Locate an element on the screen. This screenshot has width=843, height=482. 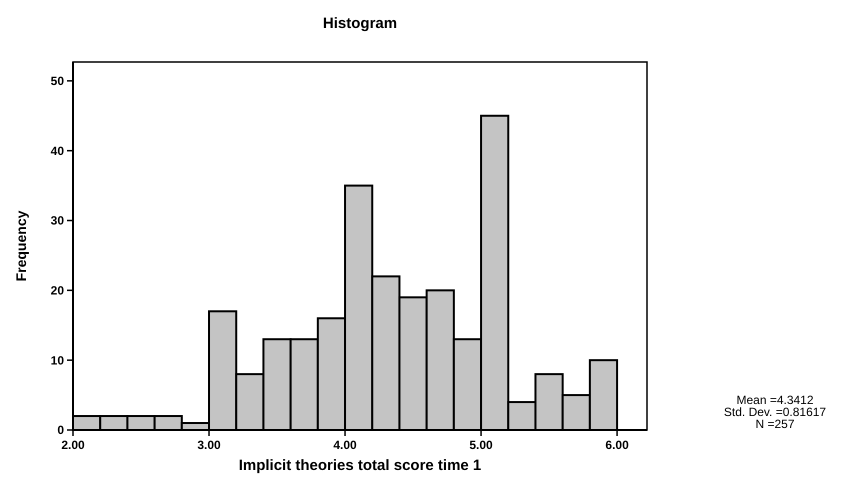
y-tick-label: 30 is located at coordinates (57, 221).